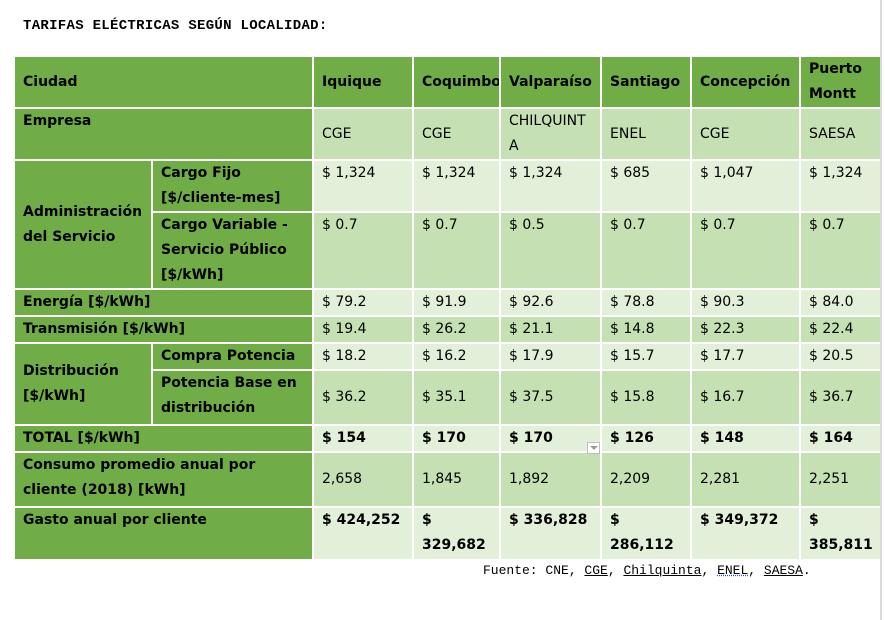  Describe the element at coordinates (841, 357) in the screenshot. I see `cell-compra-potencia: $ 20.5` at that location.